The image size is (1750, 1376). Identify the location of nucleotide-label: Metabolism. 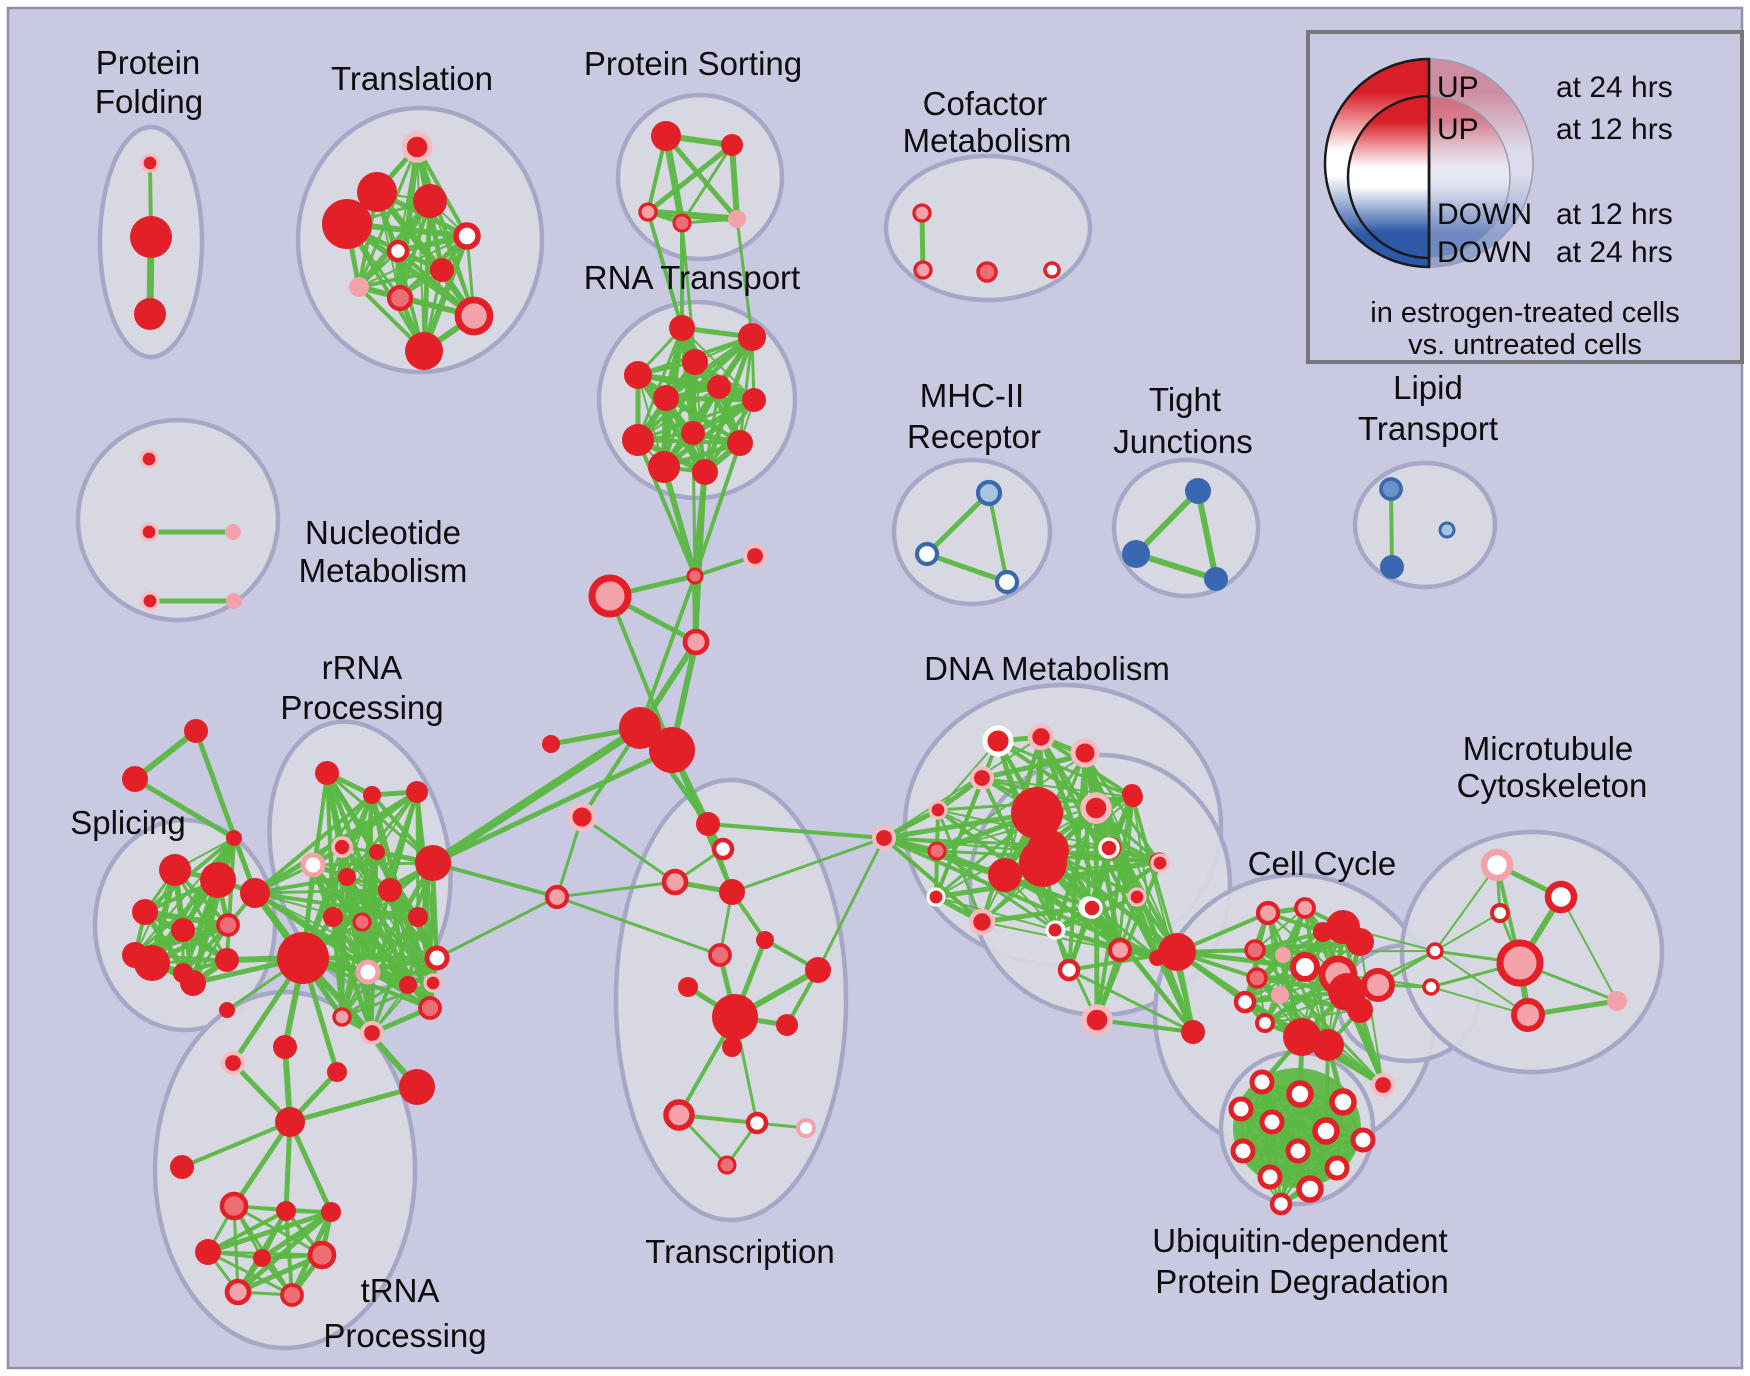
(383, 570).